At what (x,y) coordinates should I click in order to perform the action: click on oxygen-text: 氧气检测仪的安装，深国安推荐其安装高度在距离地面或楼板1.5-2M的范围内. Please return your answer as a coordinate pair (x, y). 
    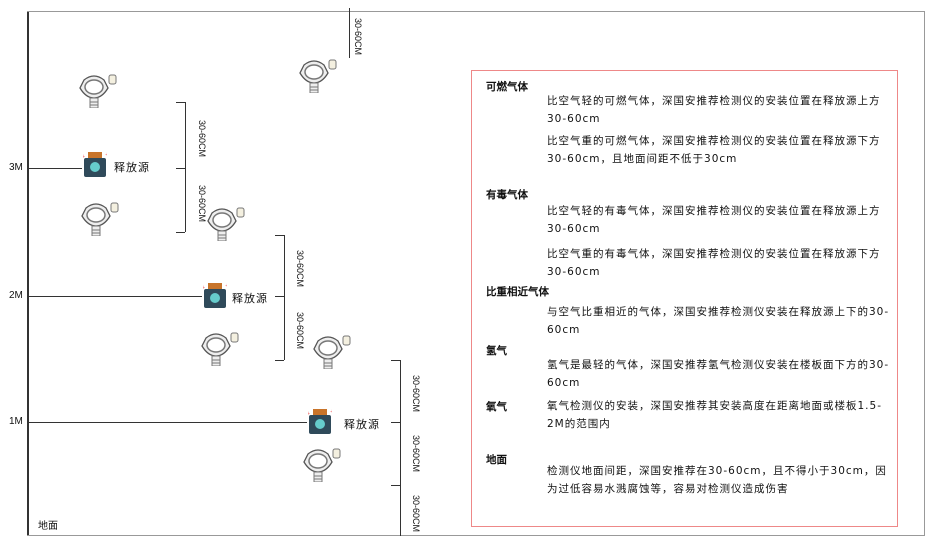
    Looking at the image, I should click on (714, 415).